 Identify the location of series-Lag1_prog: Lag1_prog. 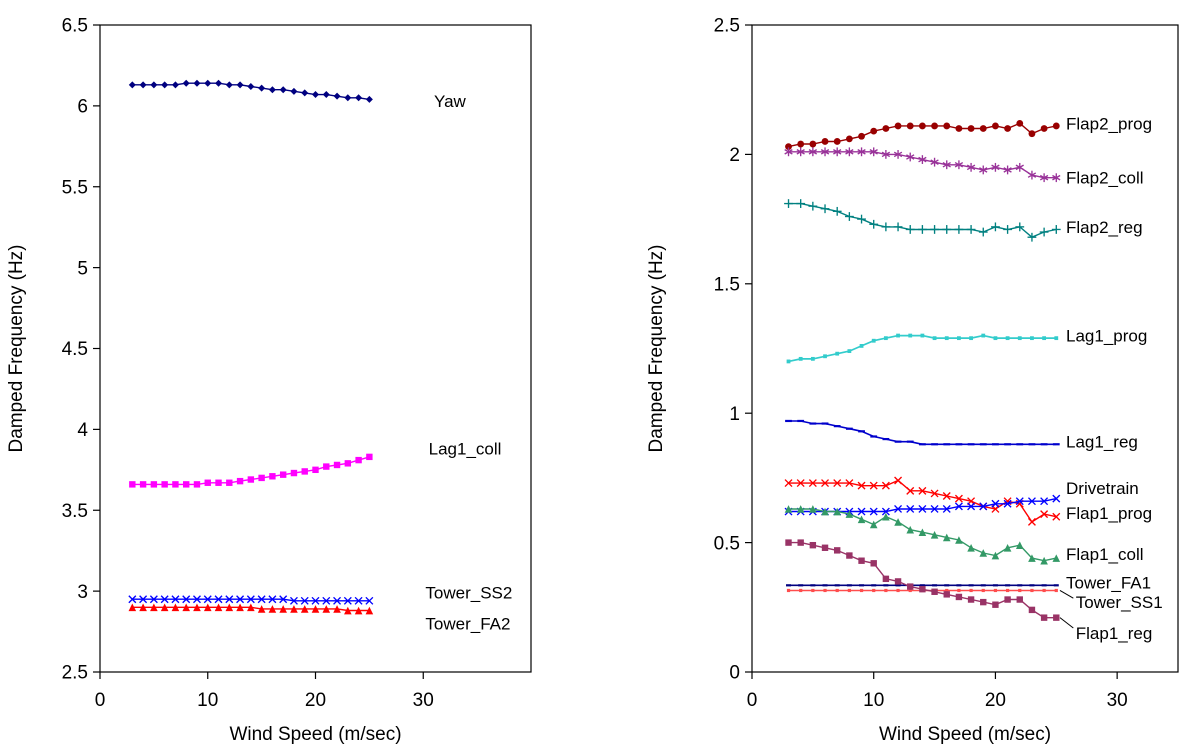
(966, 345).